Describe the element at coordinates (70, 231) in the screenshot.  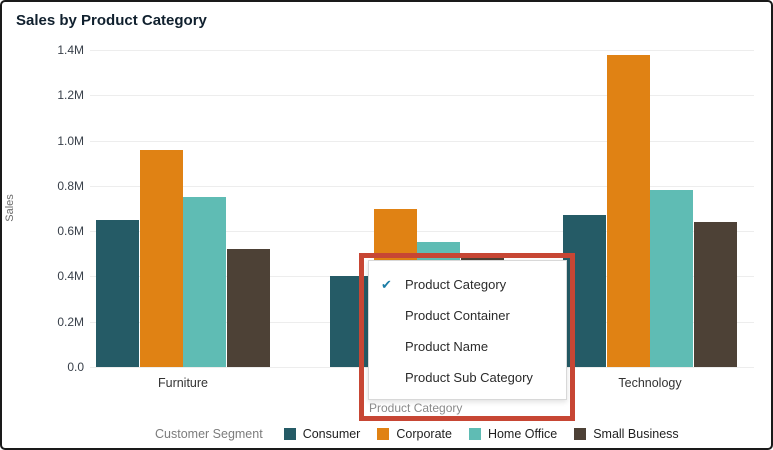
I see `y-tick-label: 0.6M` at that location.